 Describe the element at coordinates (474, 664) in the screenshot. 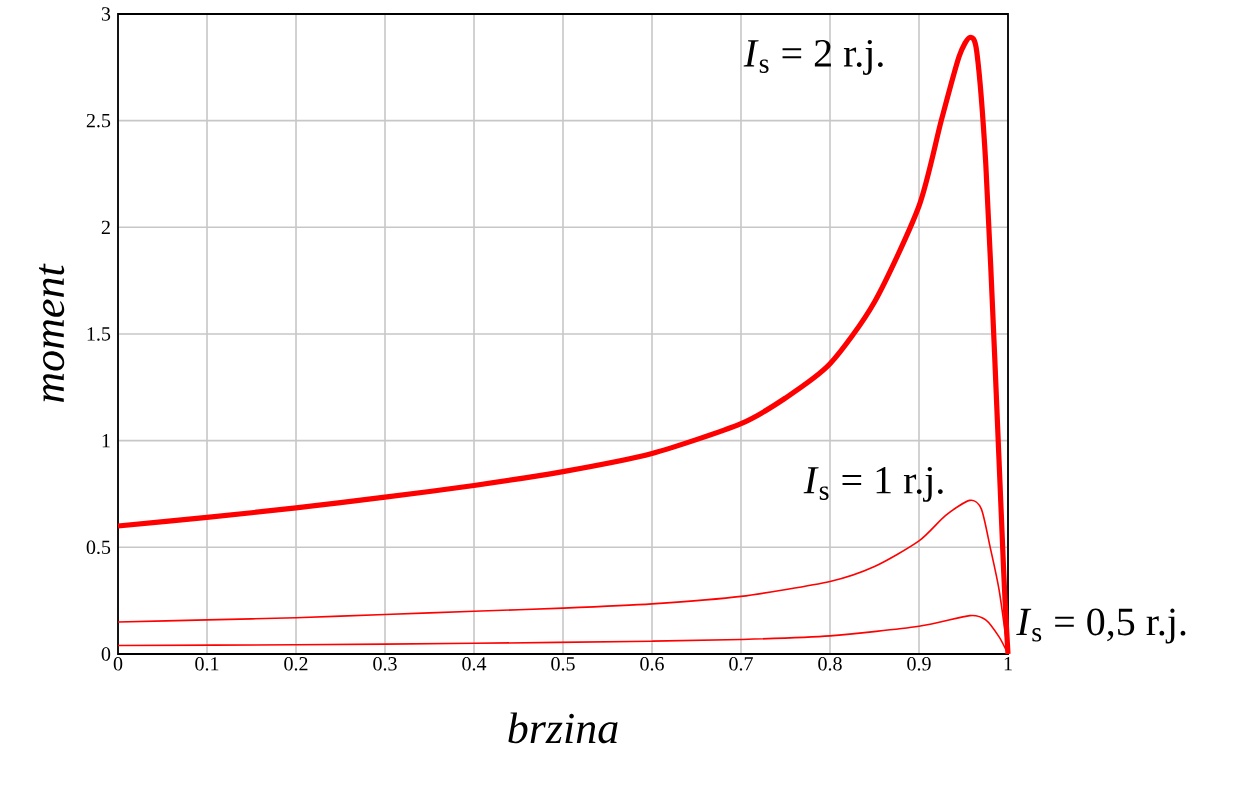

I see `x-tick-label: 0.4` at that location.